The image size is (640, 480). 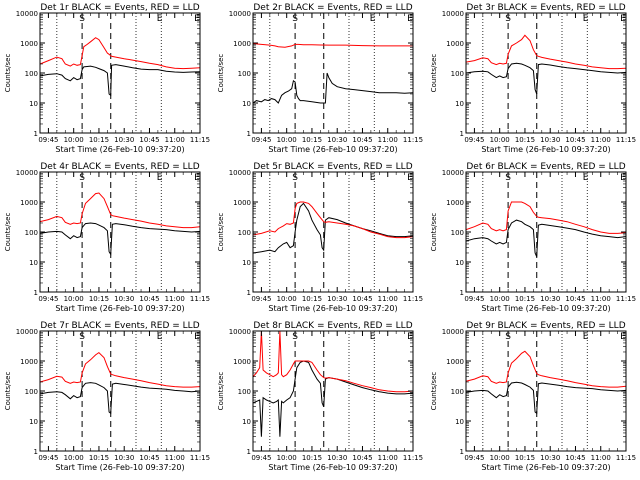 What do you see at coordinates (550, 140) in the screenshot?
I see `x-tick-label: 10:30` at bounding box center [550, 140].